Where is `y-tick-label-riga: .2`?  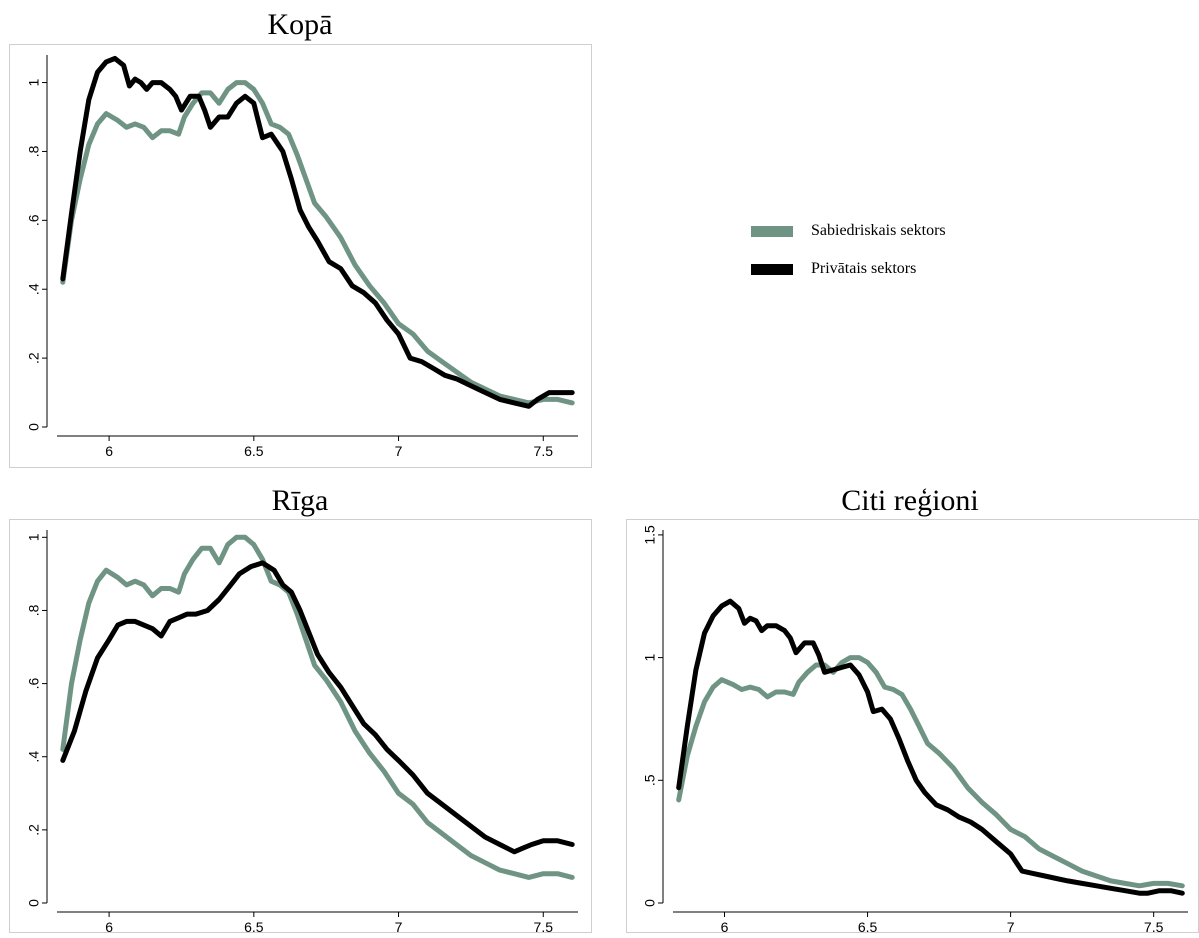 y-tick-label-riga: .2 is located at coordinates (34, 830).